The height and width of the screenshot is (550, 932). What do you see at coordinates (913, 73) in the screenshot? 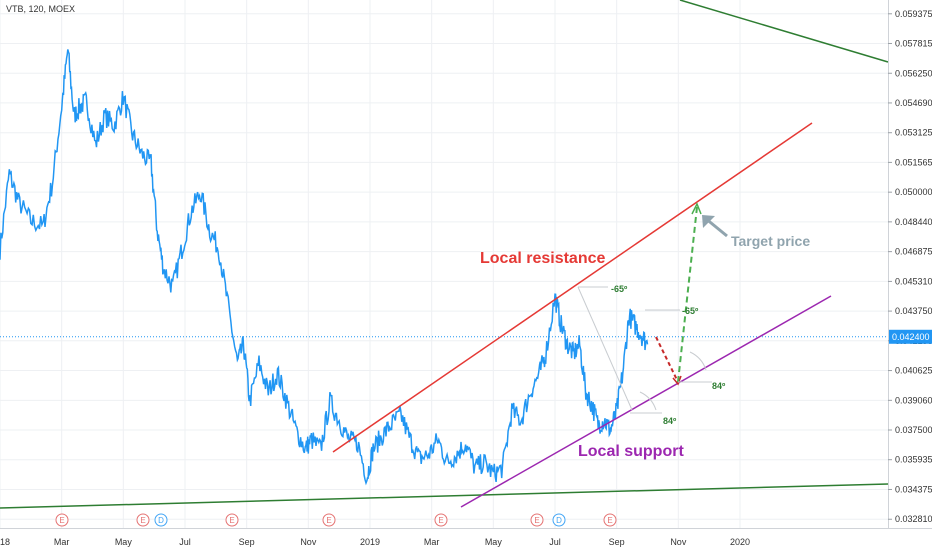
I see `price-tick-label: 0.056250` at bounding box center [913, 73].